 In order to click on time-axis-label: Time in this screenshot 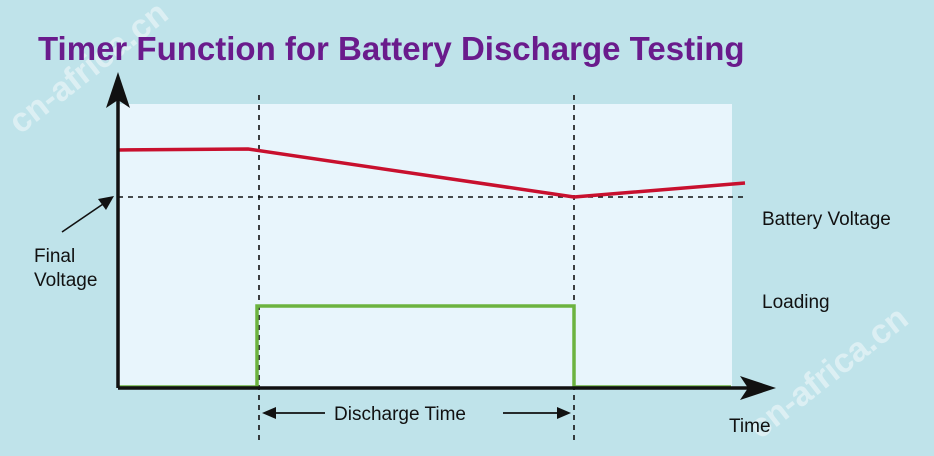, I will do `click(750, 426)`.